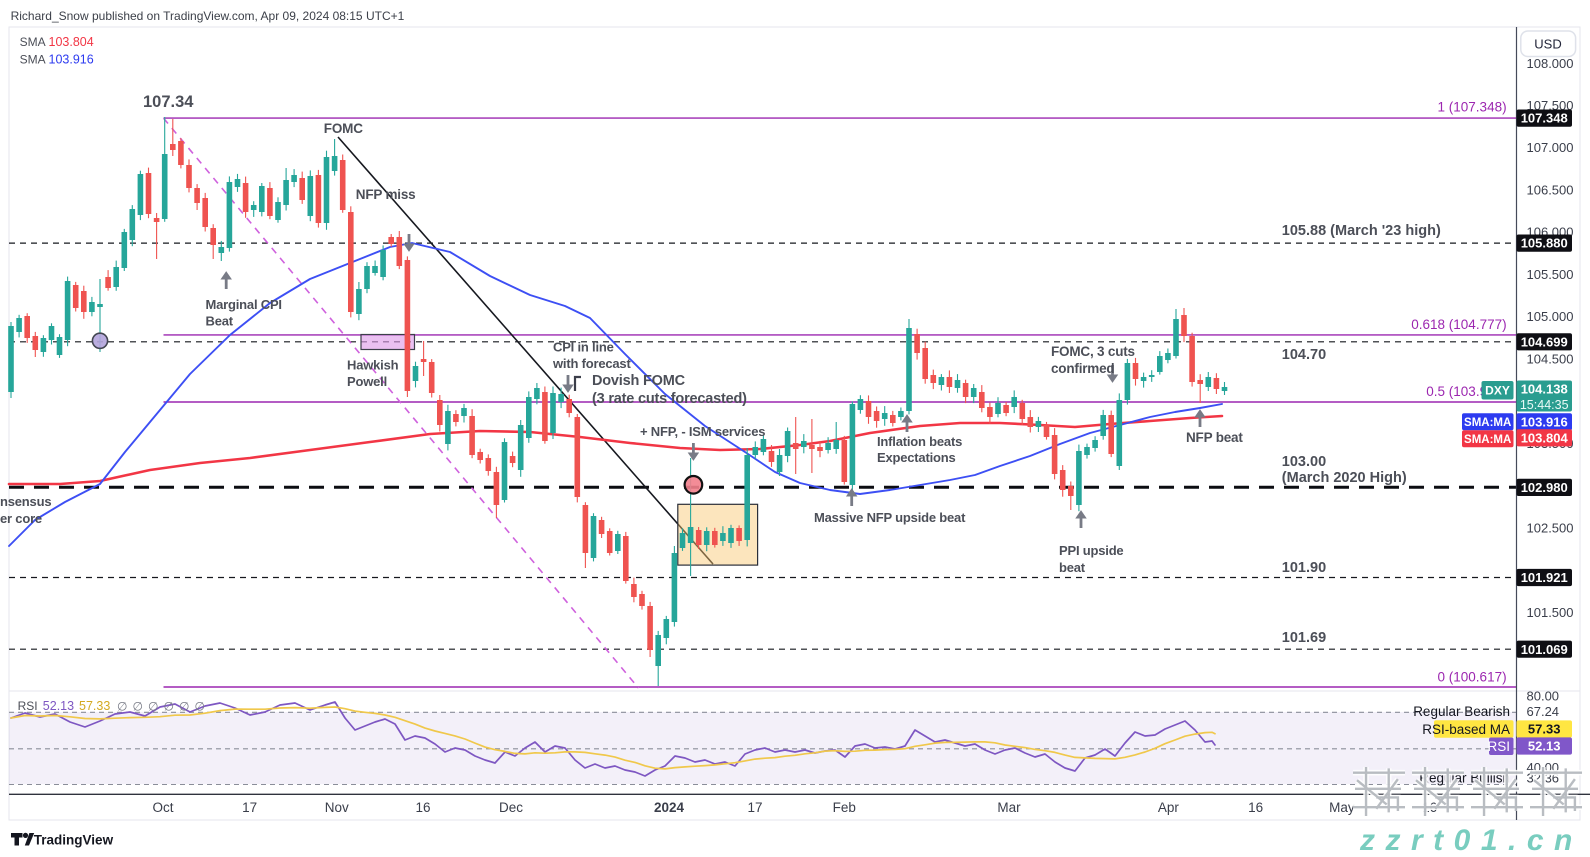 The image size is (1590, 857). What do you see at coordinates (1550, 274) in the screenshot?
I see `svg-text: 105.500` at bounding box center [1550, 274].